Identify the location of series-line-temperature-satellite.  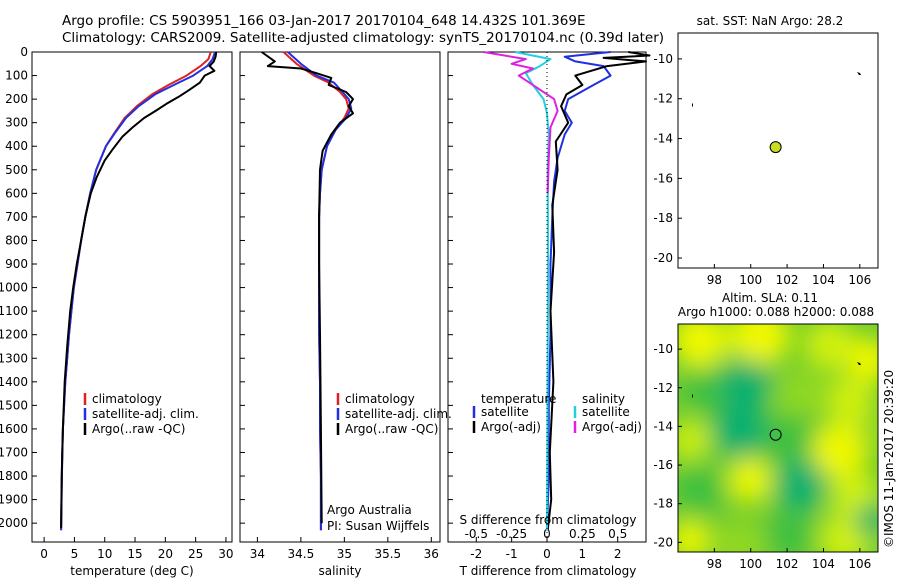
(579, 291).